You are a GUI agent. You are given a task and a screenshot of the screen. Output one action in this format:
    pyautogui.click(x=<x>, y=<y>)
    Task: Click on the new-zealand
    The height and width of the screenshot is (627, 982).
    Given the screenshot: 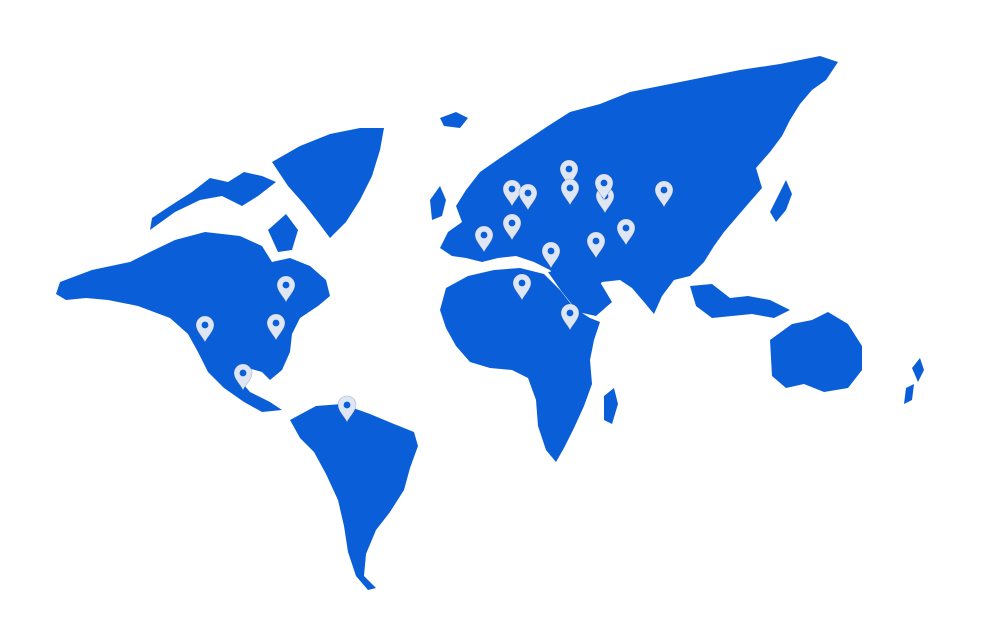 What is the action you would take?
    pyautogui.click(x=914, y=381)
    